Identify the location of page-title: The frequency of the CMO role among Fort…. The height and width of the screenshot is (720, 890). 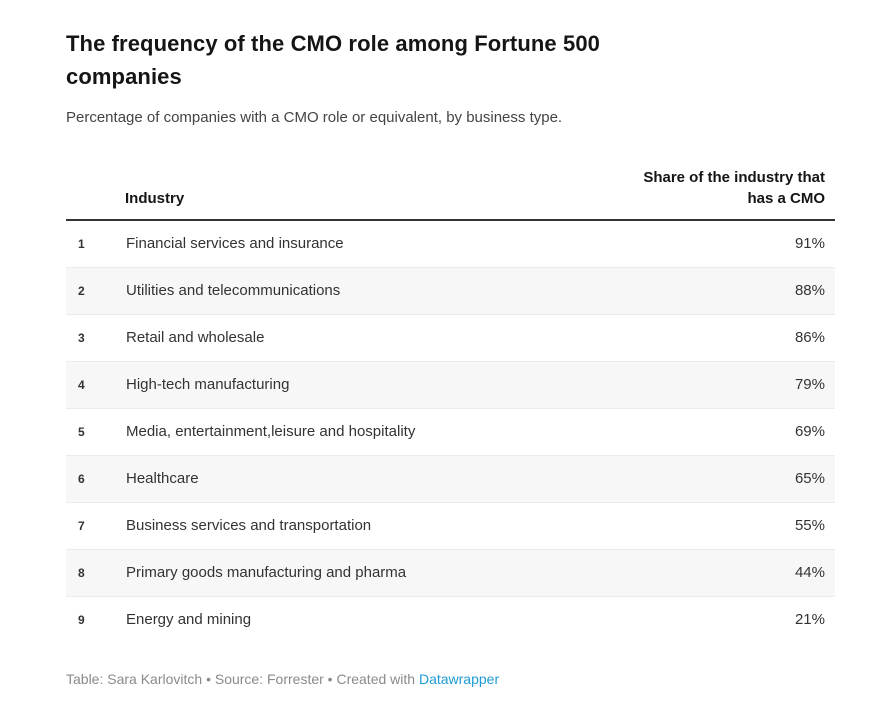
(333, 60).